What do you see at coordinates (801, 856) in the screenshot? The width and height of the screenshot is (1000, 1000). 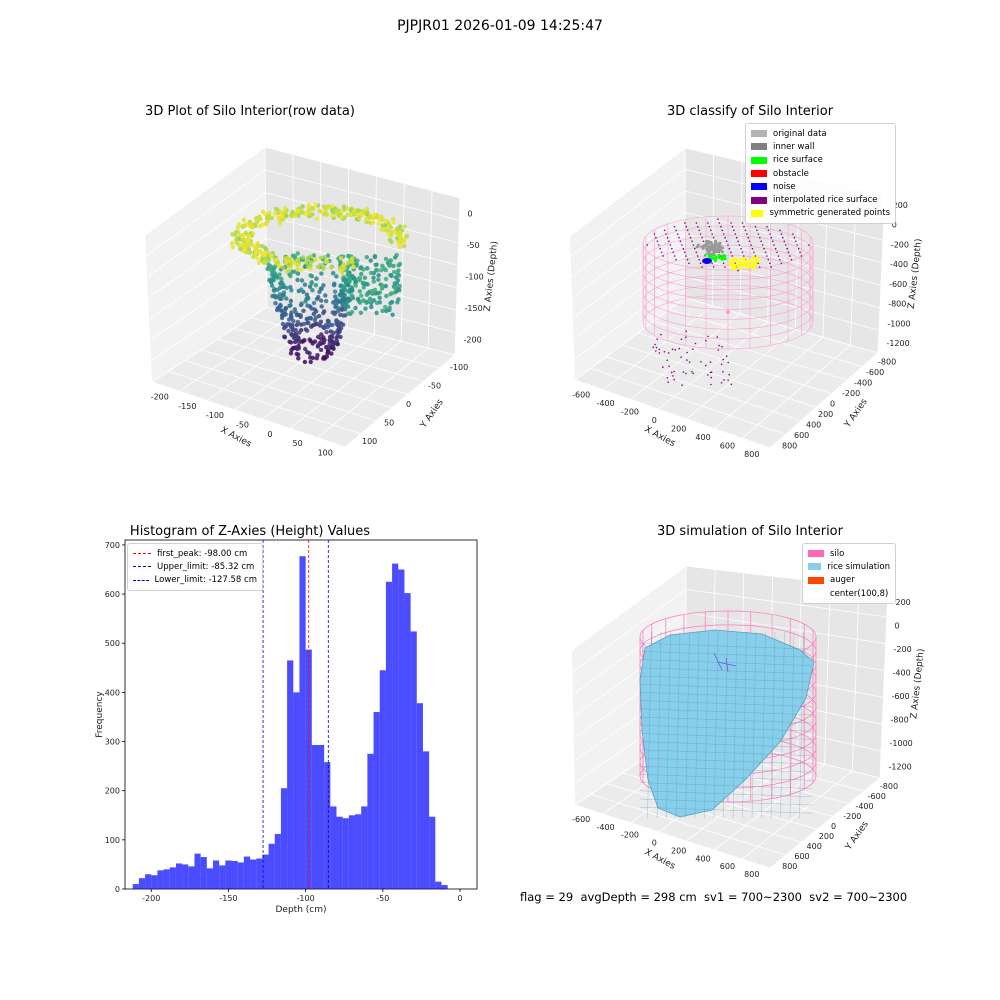 I see `y-tick-label: 600` at bounding box center [801, 856].